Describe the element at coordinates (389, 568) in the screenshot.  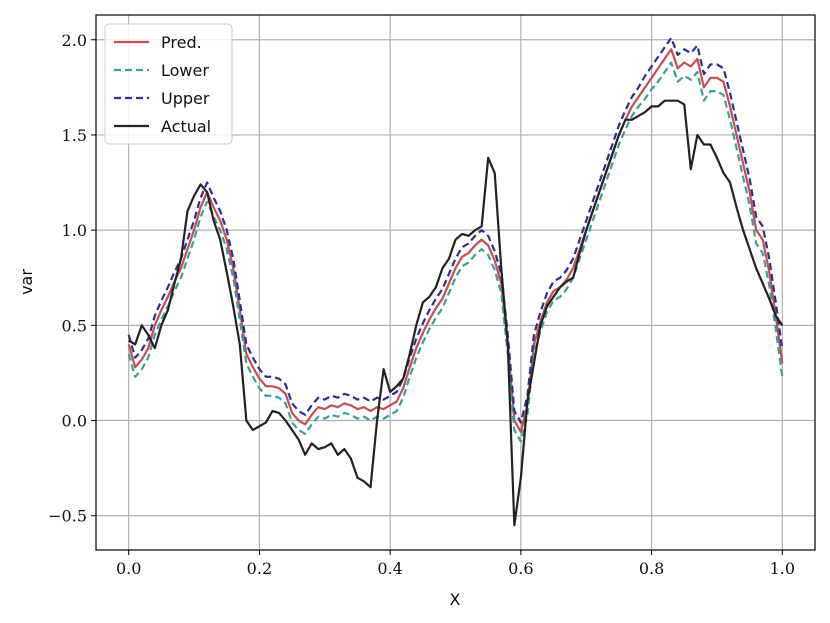
I see `x-tick-label: 0.4` at that location.